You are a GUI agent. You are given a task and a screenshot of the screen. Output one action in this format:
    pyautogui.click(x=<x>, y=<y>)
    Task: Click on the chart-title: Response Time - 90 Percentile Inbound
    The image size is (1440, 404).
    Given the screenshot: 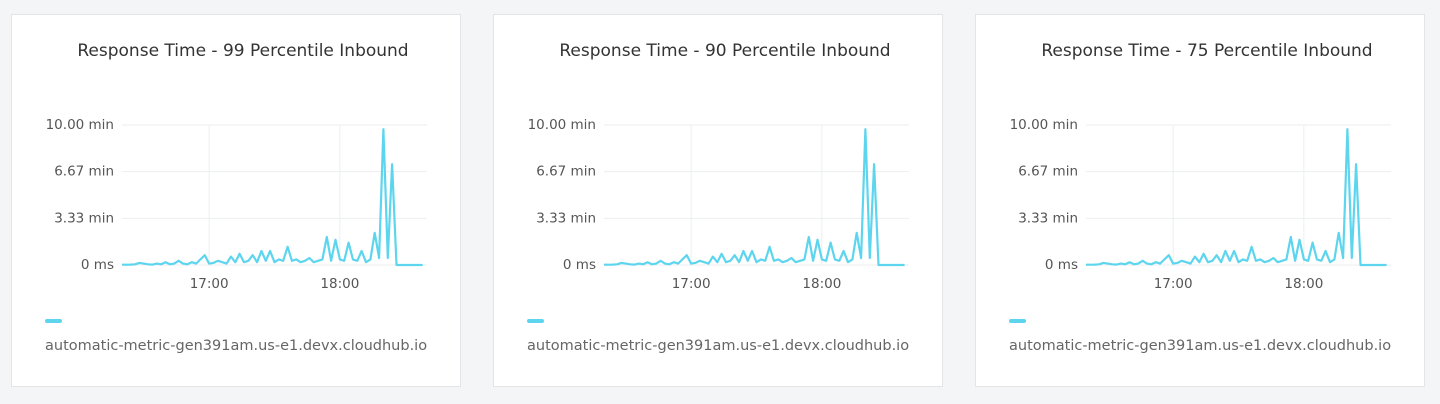 What is the action you would take?
    pyautogui.click(x=724, y=51)
    